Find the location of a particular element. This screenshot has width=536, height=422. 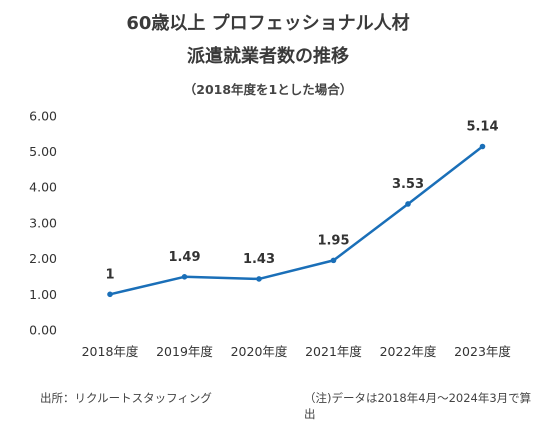

data-label-3: 1.95 is located at coordinates (333, 240).